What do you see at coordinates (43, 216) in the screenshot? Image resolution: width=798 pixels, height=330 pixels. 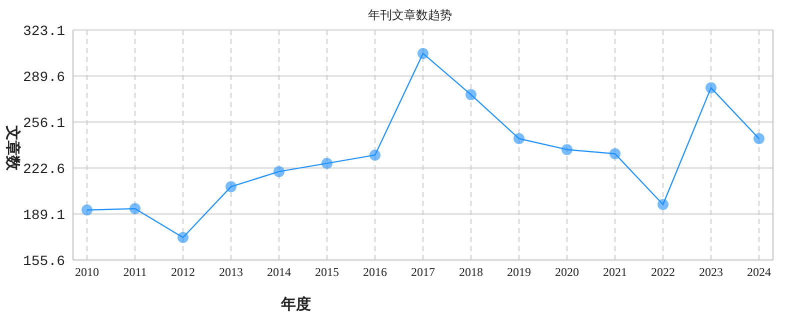 I see `y-tick-label: 189.1` at bounding box center [43, 216].